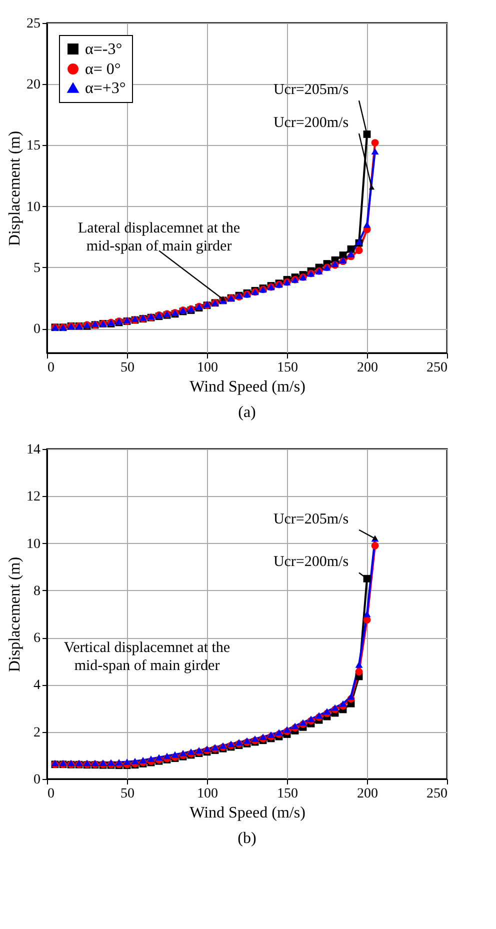 This screenshot has height=929, width=496. What do you see at coordinates (37, 591) in the screenshot?
I see `y-tick-label: 8` at bounding box center [37, 591].